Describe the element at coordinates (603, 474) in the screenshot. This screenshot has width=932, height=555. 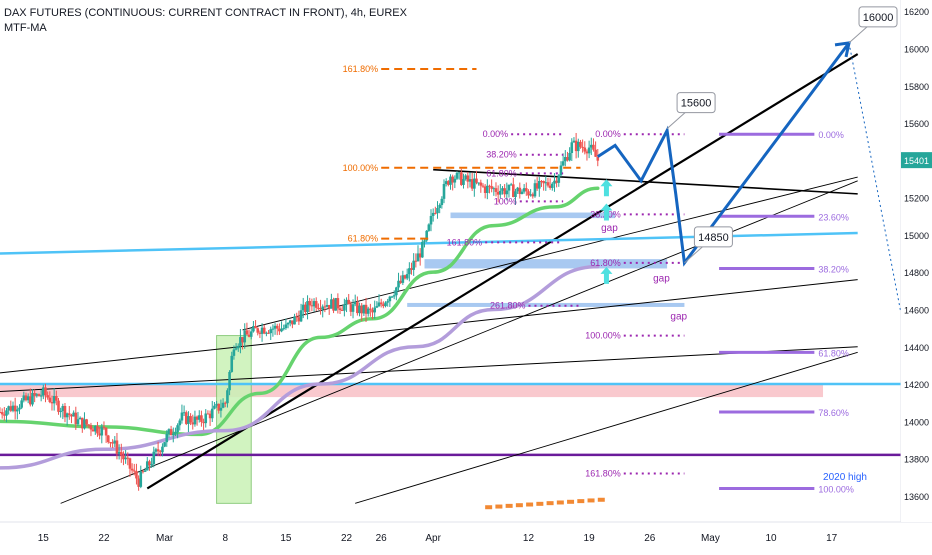
I see `fib-level-label: 161.80%` at that location.